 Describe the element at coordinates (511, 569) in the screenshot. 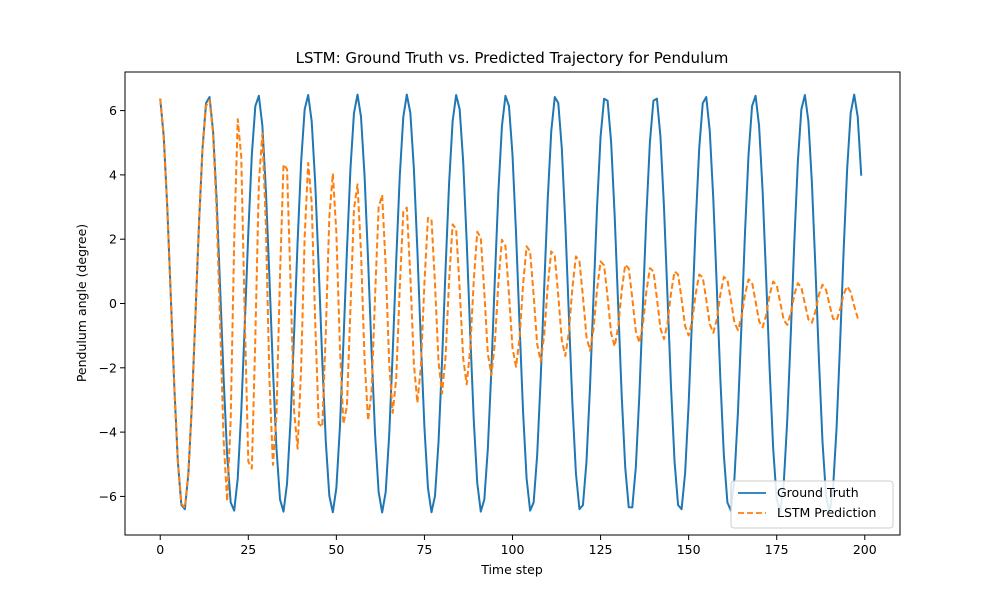

I see `x-axis-label: Time step` at that location.